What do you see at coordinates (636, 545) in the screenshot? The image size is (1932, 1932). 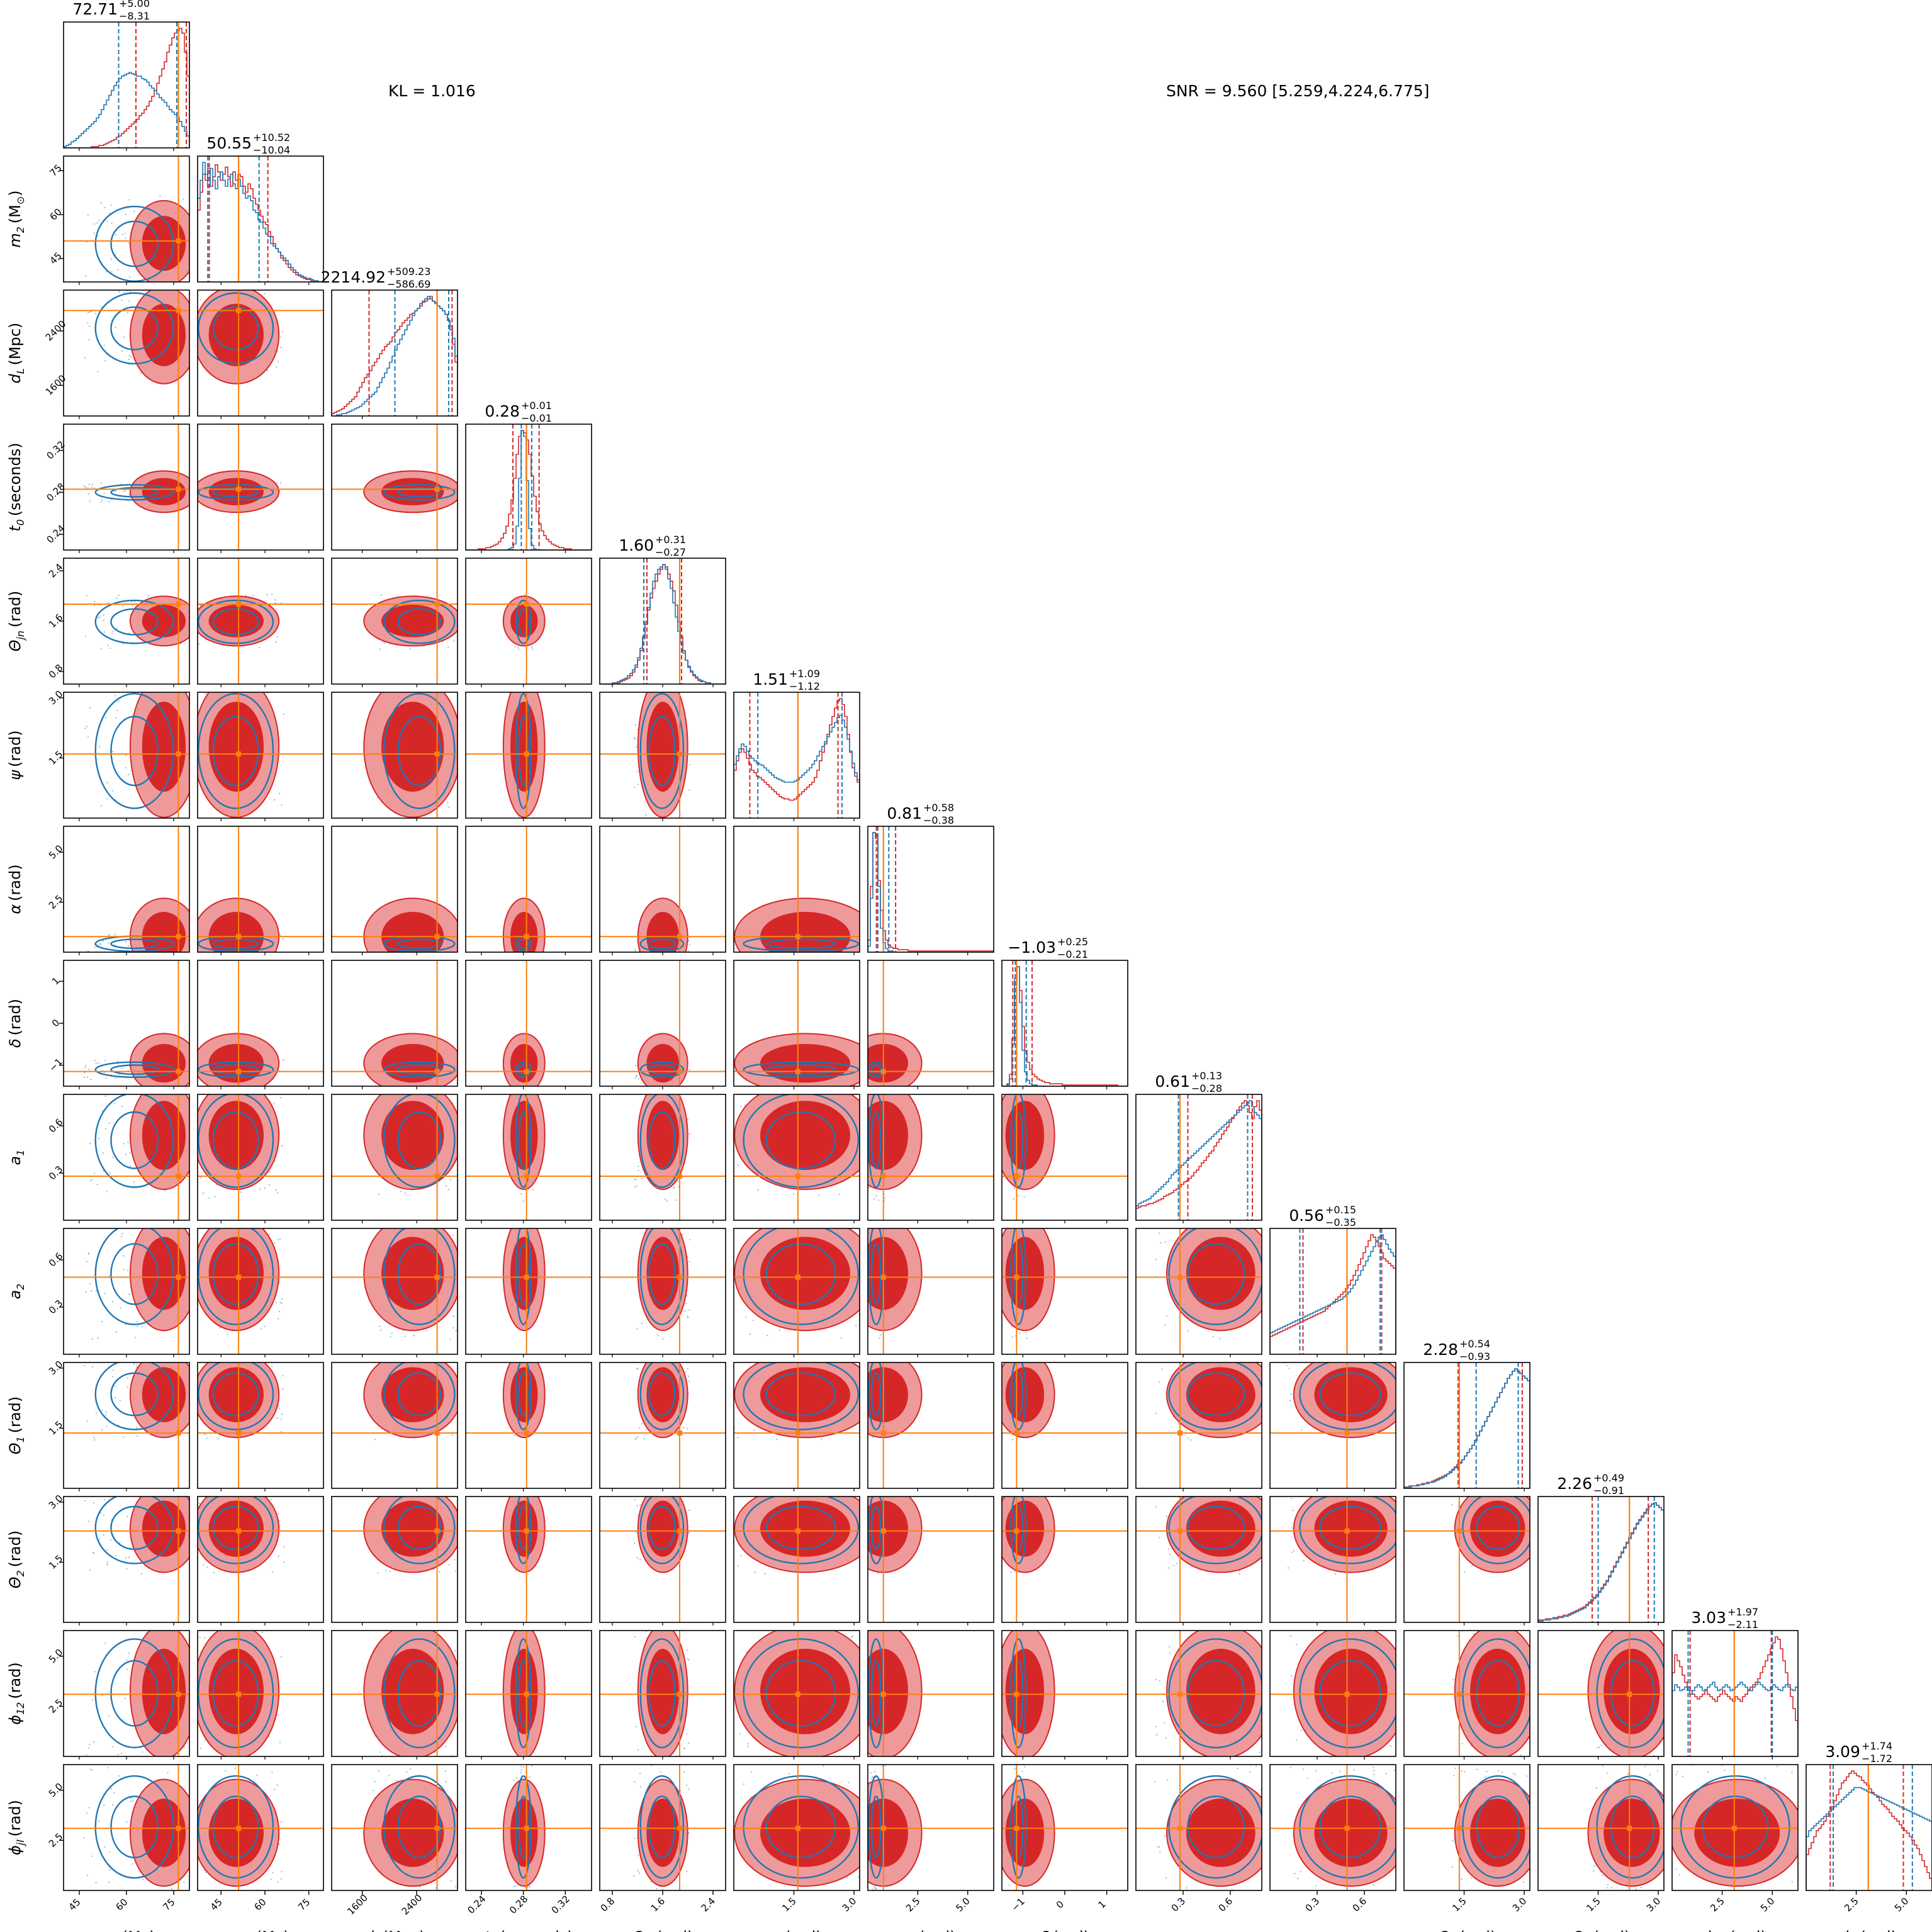 I see `hist-title-median-thjn: 1.60` at bounding box center [636, 545].